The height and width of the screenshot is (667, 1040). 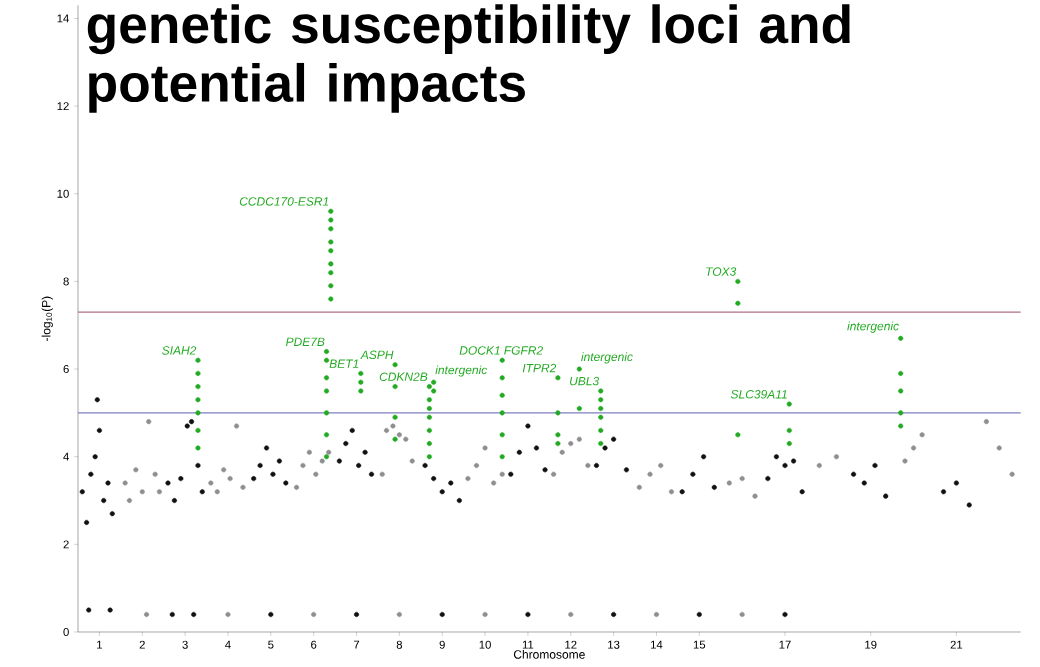 What do you see at coordinates (100, 644) in the screenshot?
I see `x-tick-label: 1` at bounding box center [100, 644].